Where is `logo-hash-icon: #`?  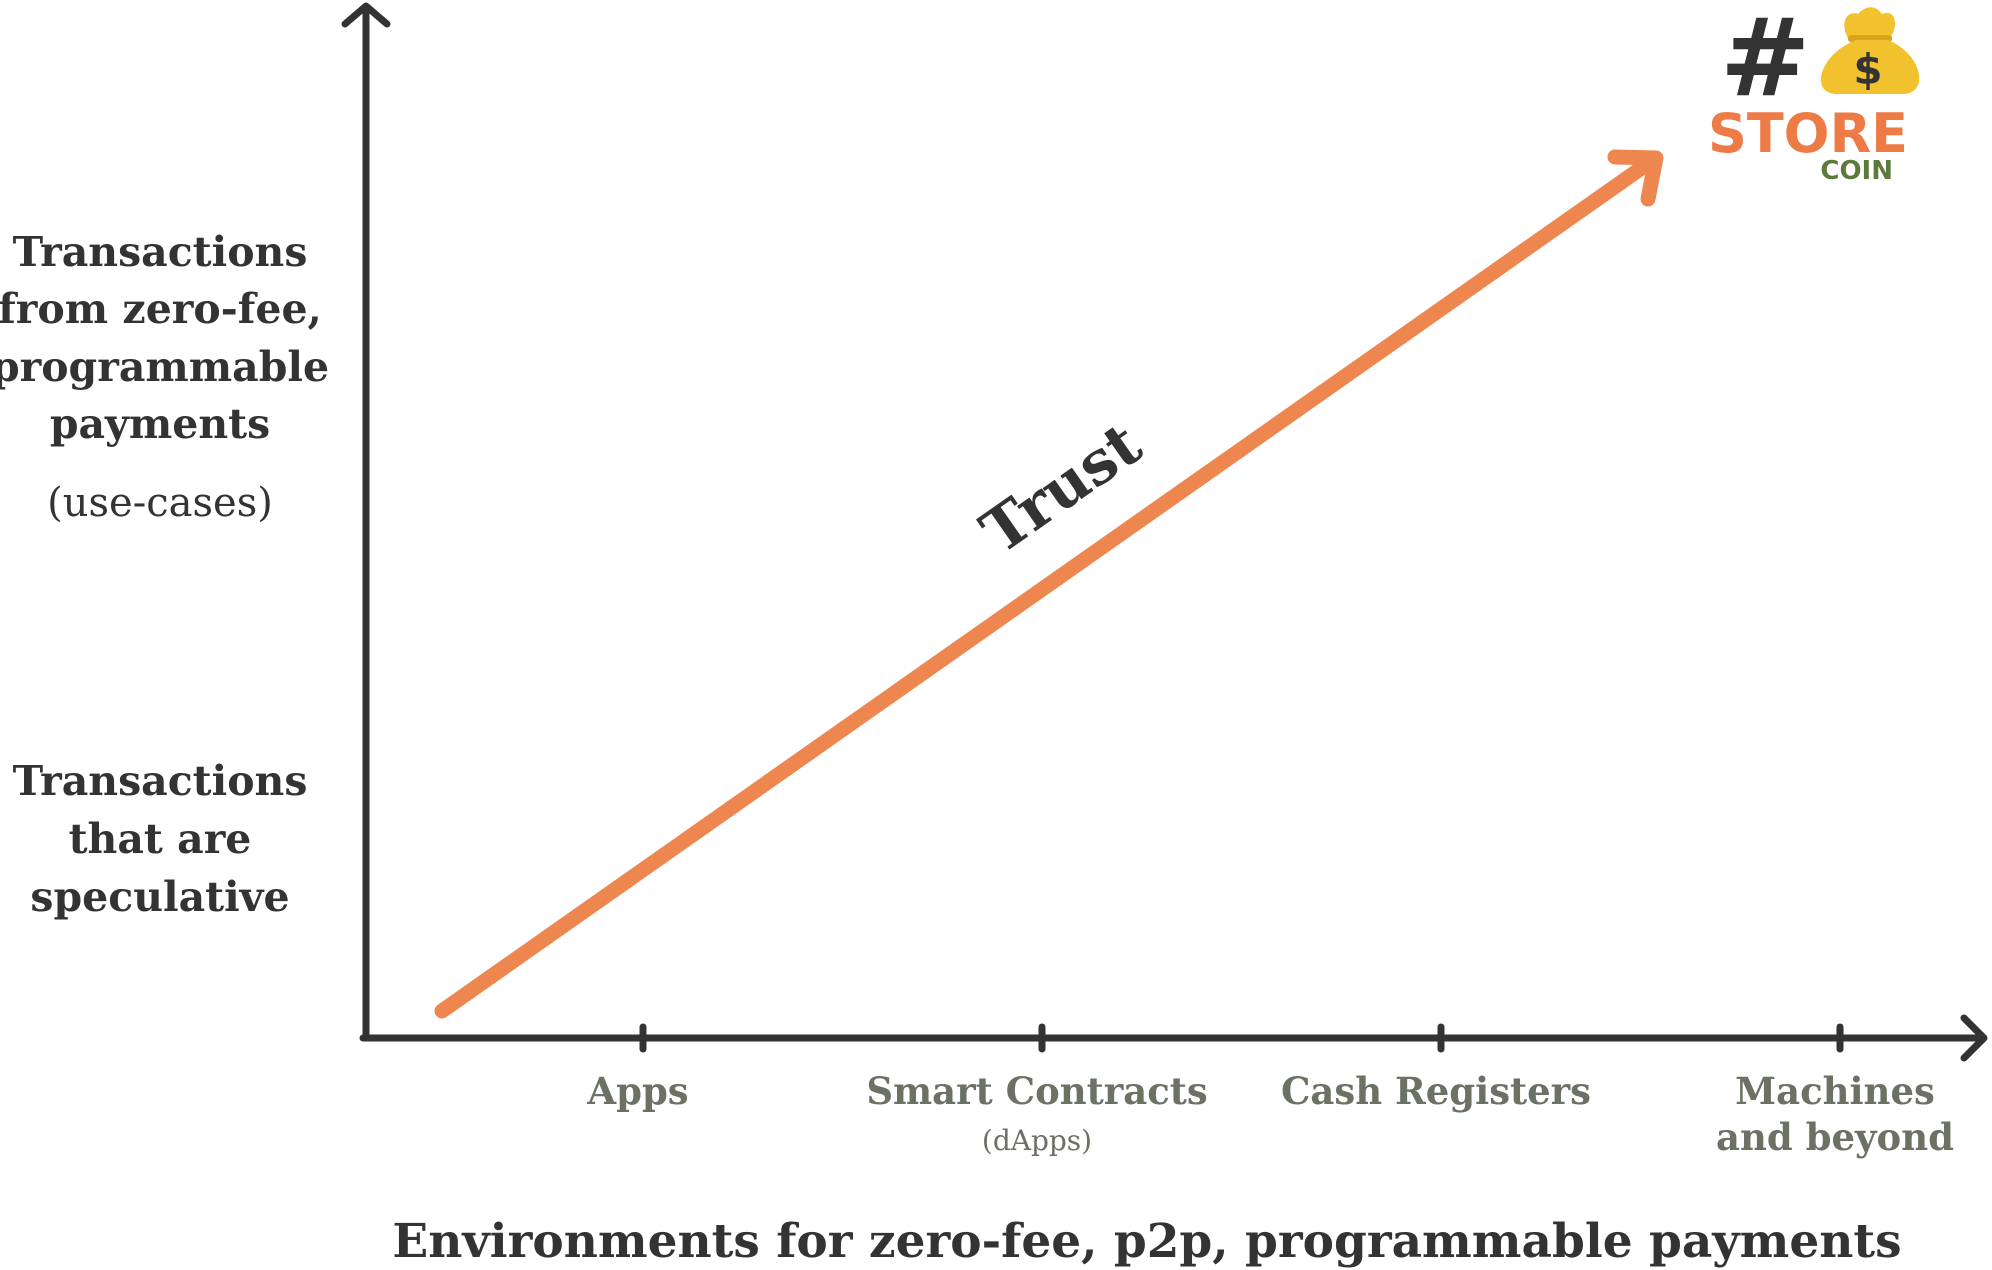
logo-hash-icon: # is located at coordinates (1765, 60).